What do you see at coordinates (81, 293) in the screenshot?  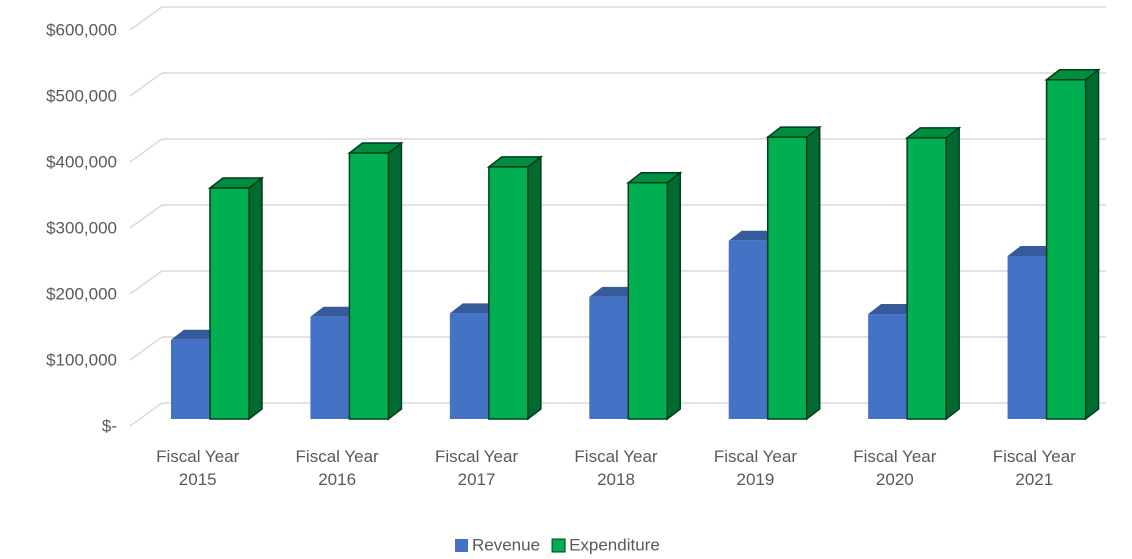 I see `y-tick-label: $200,000` at bounding box center [81, 293].